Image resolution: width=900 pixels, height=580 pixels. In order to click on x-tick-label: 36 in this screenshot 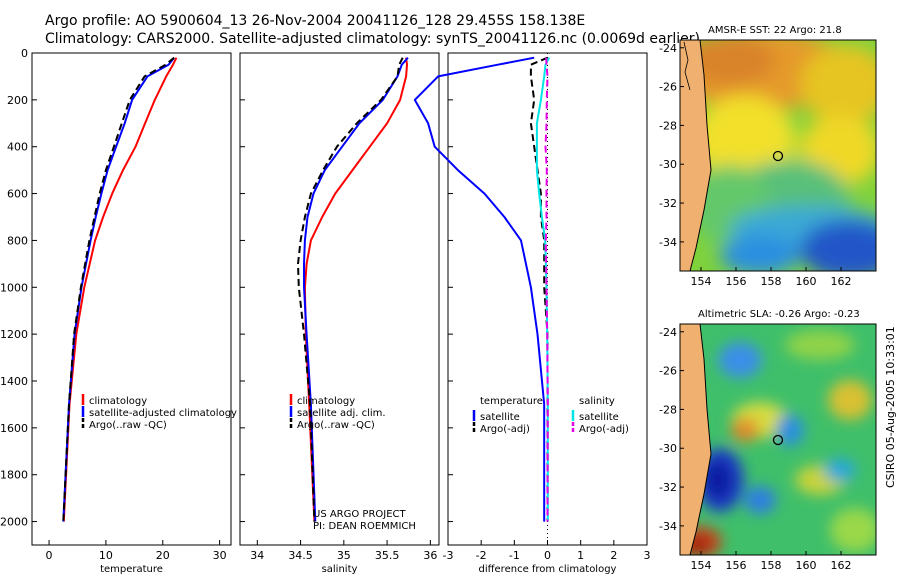, I will do `click(430, 555)`.